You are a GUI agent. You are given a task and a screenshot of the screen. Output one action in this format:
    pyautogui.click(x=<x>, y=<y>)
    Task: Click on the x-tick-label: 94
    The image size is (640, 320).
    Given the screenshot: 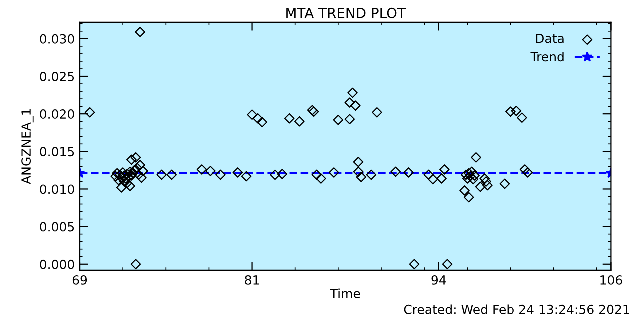 What is the action you would take?
    pyautogui.click(x=439, y=280)
    